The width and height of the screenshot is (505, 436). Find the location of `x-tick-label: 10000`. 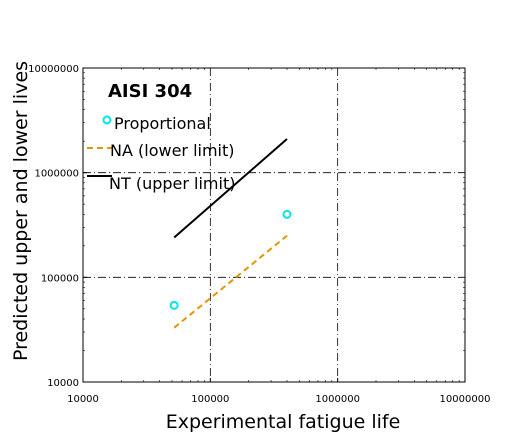

x-tick-label: 10000 is located at coordinates (83, 399).